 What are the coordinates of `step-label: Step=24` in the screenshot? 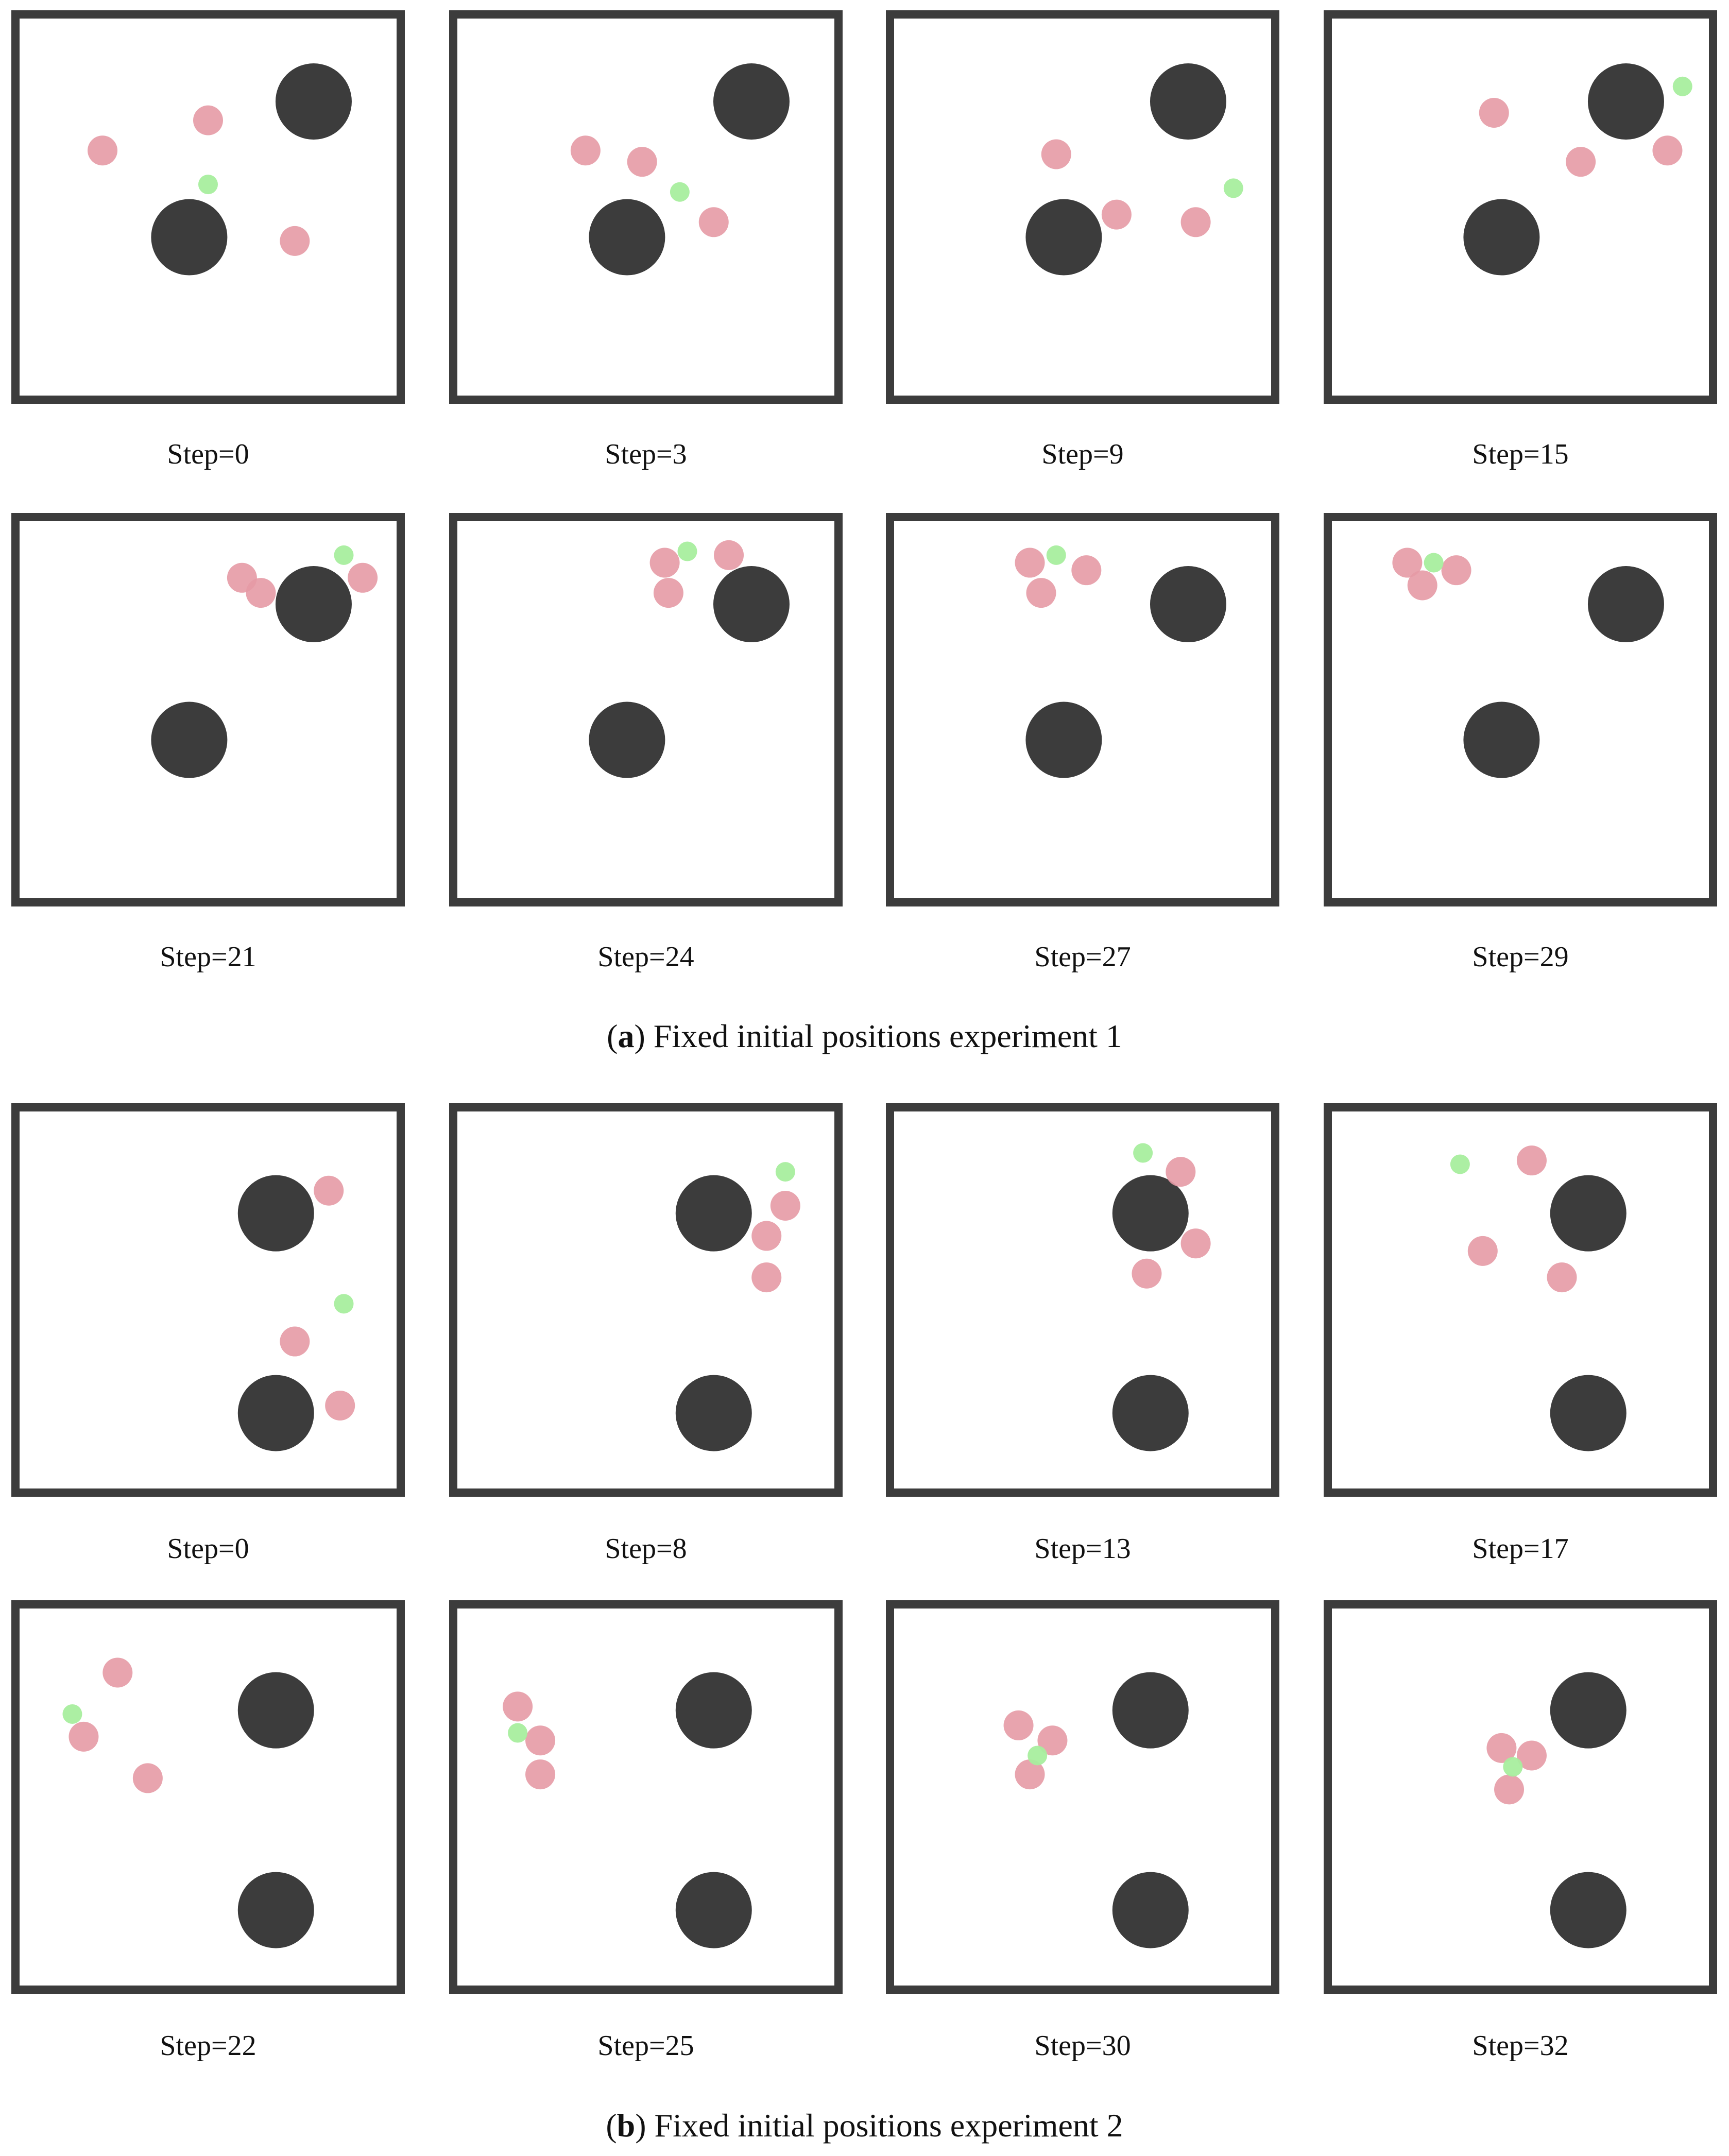 It's located at (645, 957).